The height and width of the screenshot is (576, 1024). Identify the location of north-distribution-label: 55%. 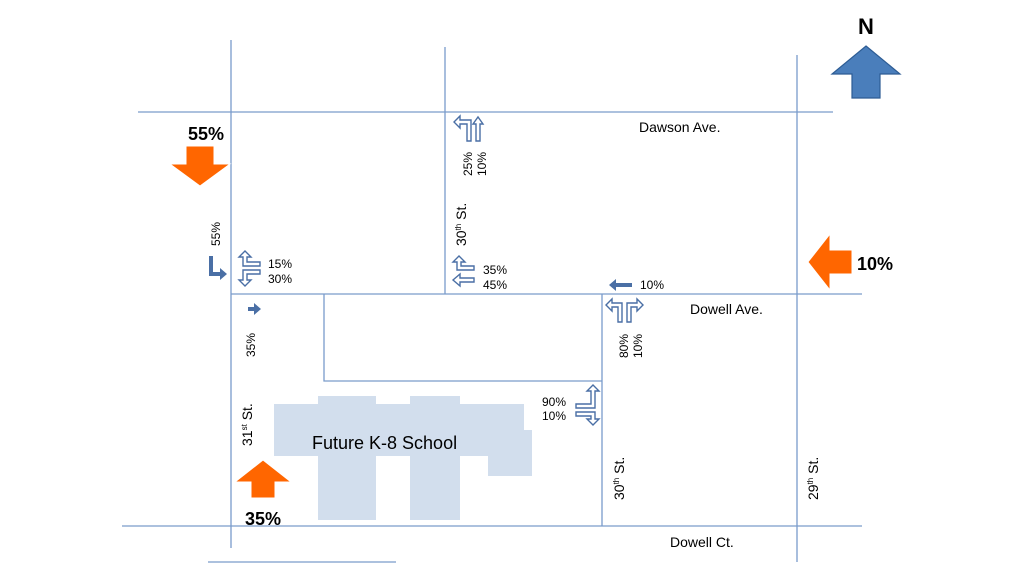
(206, 134).